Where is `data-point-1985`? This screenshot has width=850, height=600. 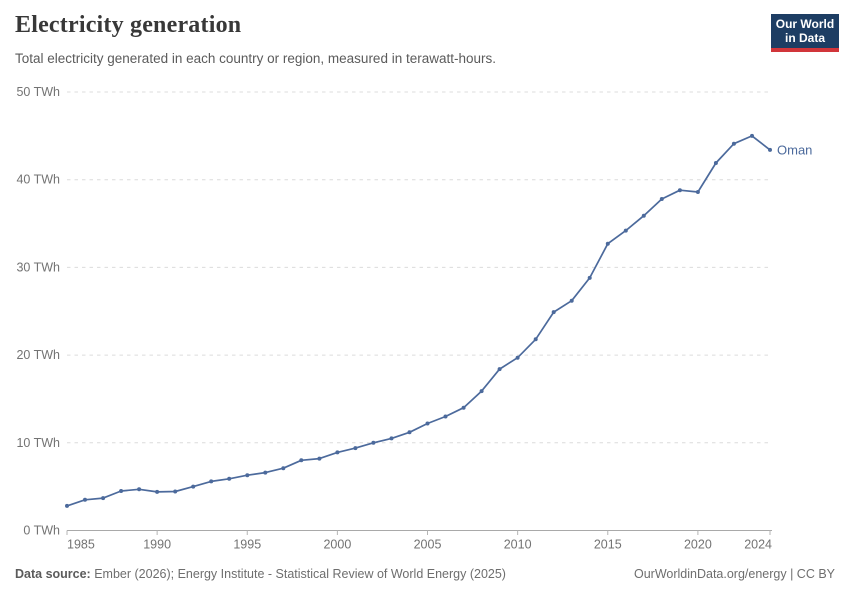
data-point-1985 is located at coordinates (67, 505).